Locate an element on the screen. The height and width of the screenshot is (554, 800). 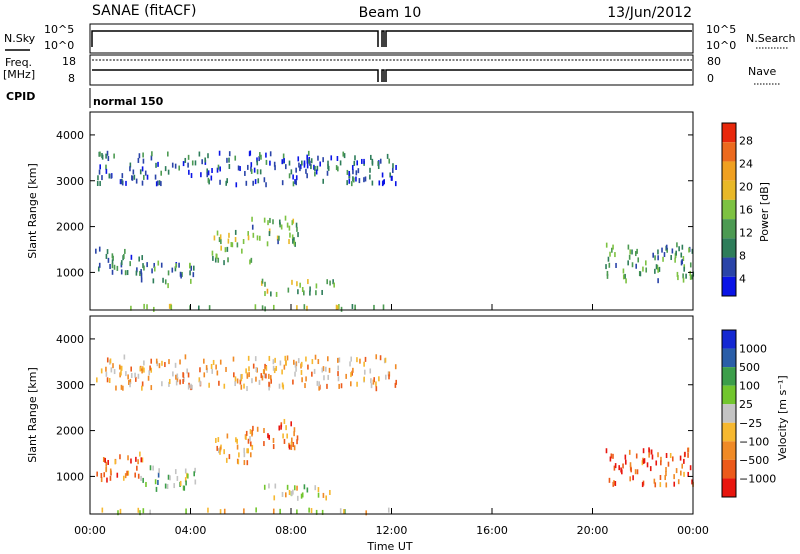
colorbar-tick-label: 100 is located at coordinates (749, 386).